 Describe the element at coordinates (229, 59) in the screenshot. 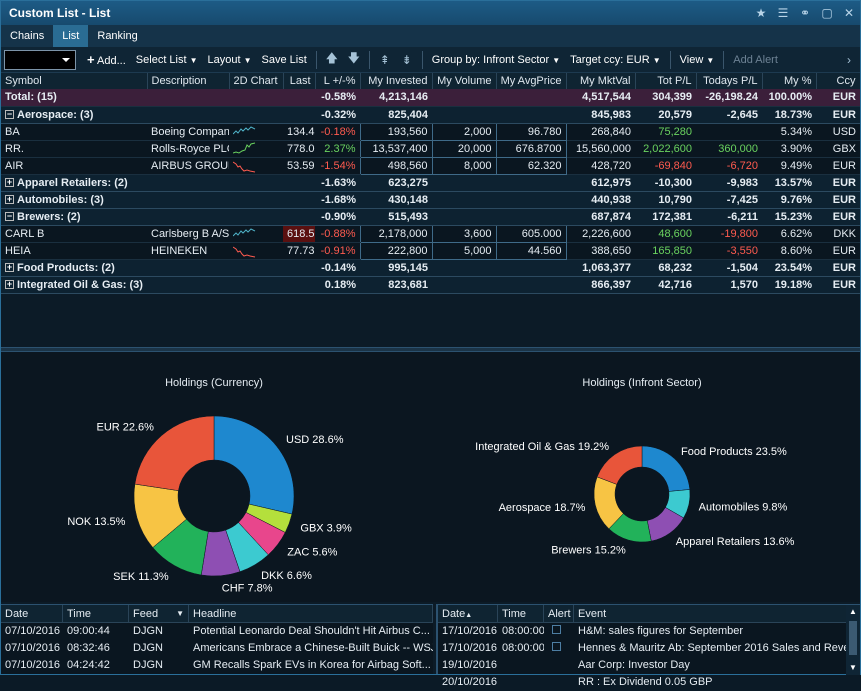

I see `layout-menu: Layout ▼` at that location.